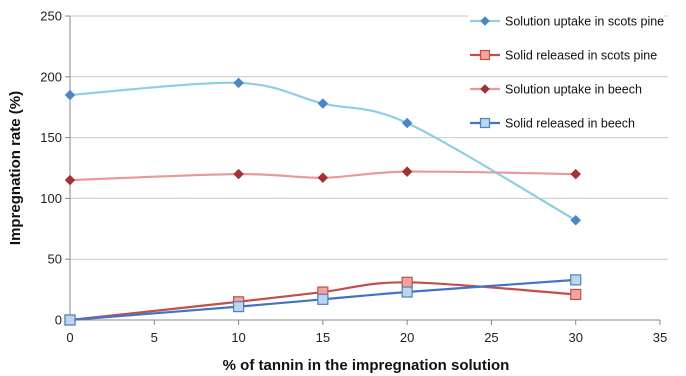 The width and height of the screenshot is (686, 376). What do you see at coordinates (491, 337) in the screenshot?
I see `x-tick-label: 25` at bounding box center [491, 337].